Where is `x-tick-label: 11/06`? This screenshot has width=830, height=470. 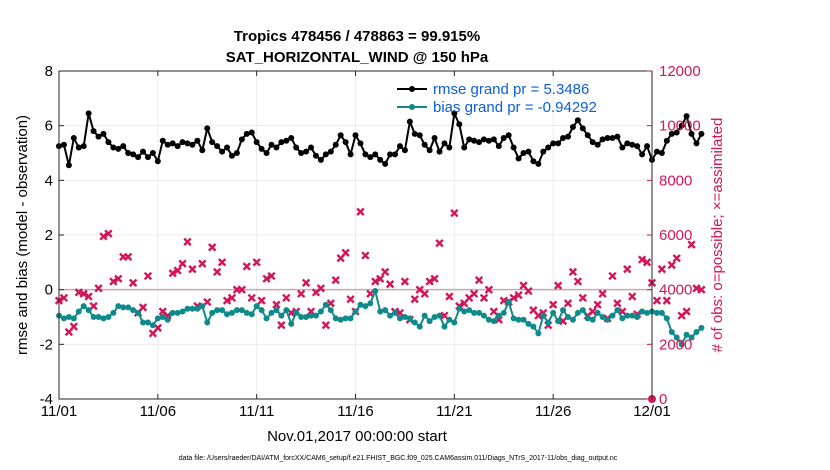
x-tick-label: 11/06 is located at coordinates (158, 411).